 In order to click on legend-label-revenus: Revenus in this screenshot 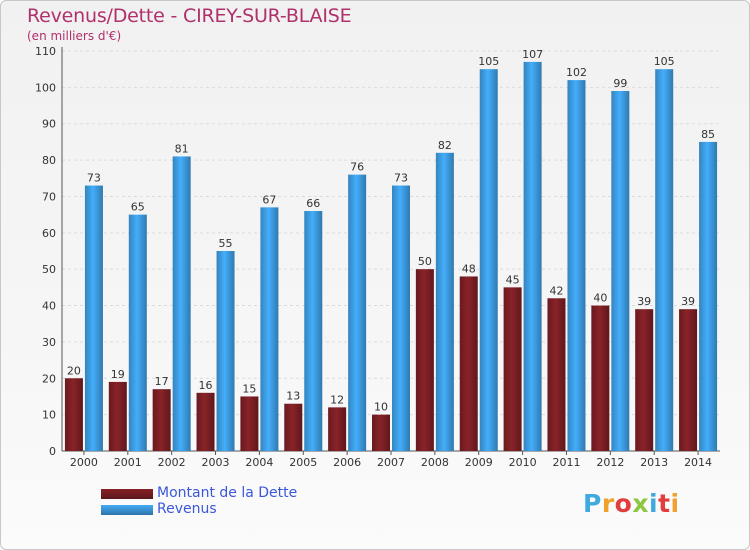, I will do `click(187, 509)`.